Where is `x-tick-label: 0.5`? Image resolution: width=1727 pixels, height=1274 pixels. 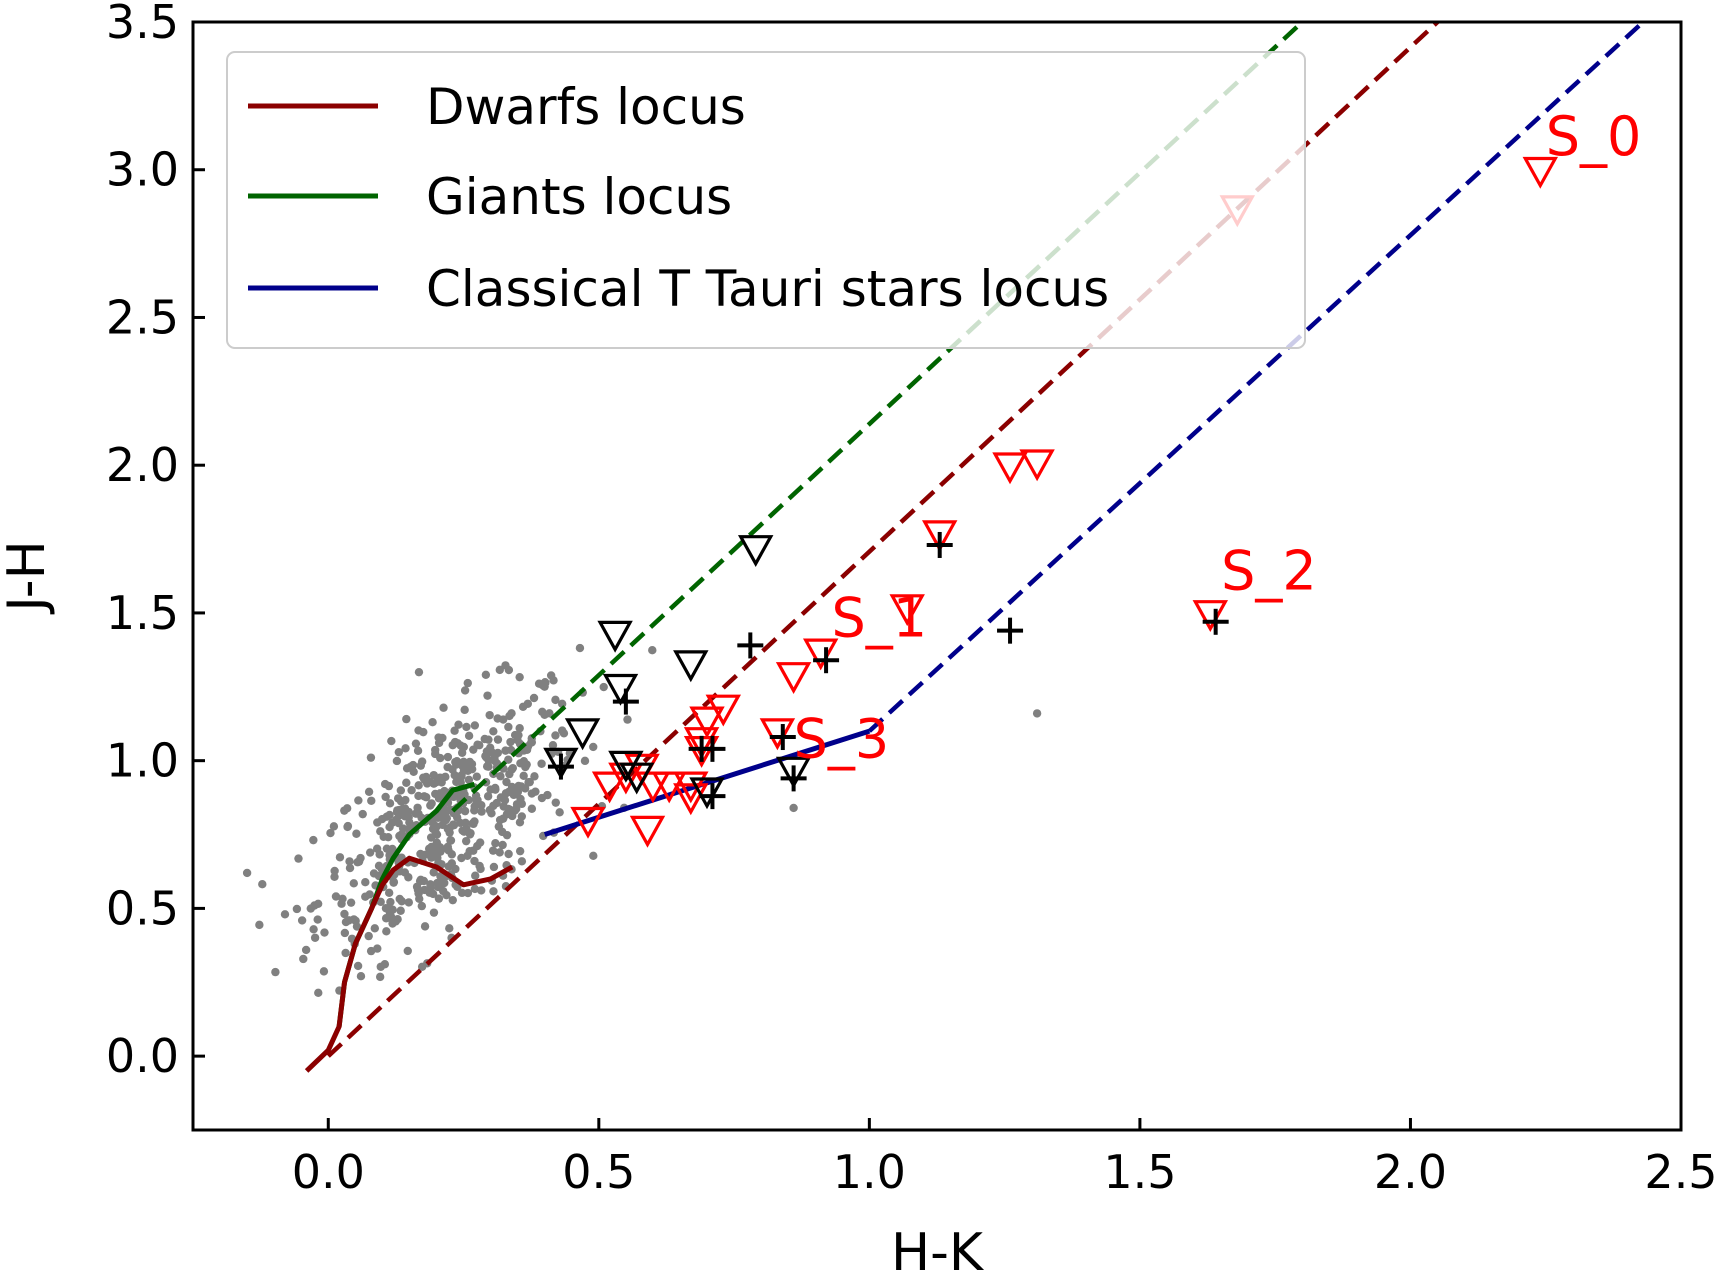 x-tick-label: 0.5 is located at coordinates (598, 1172).